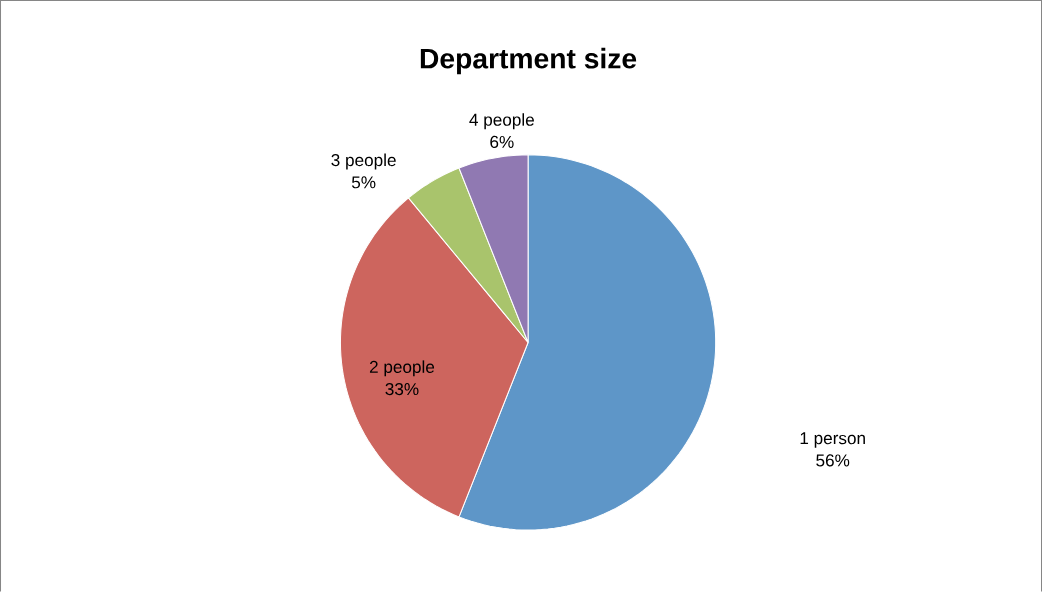 Image resolution: width=1042 pixels, height=592 pixels. What do you see at coordinates (501, 121) in the screenshot?
I see `slice-label: 4 people` at bounding box center [501, 121].